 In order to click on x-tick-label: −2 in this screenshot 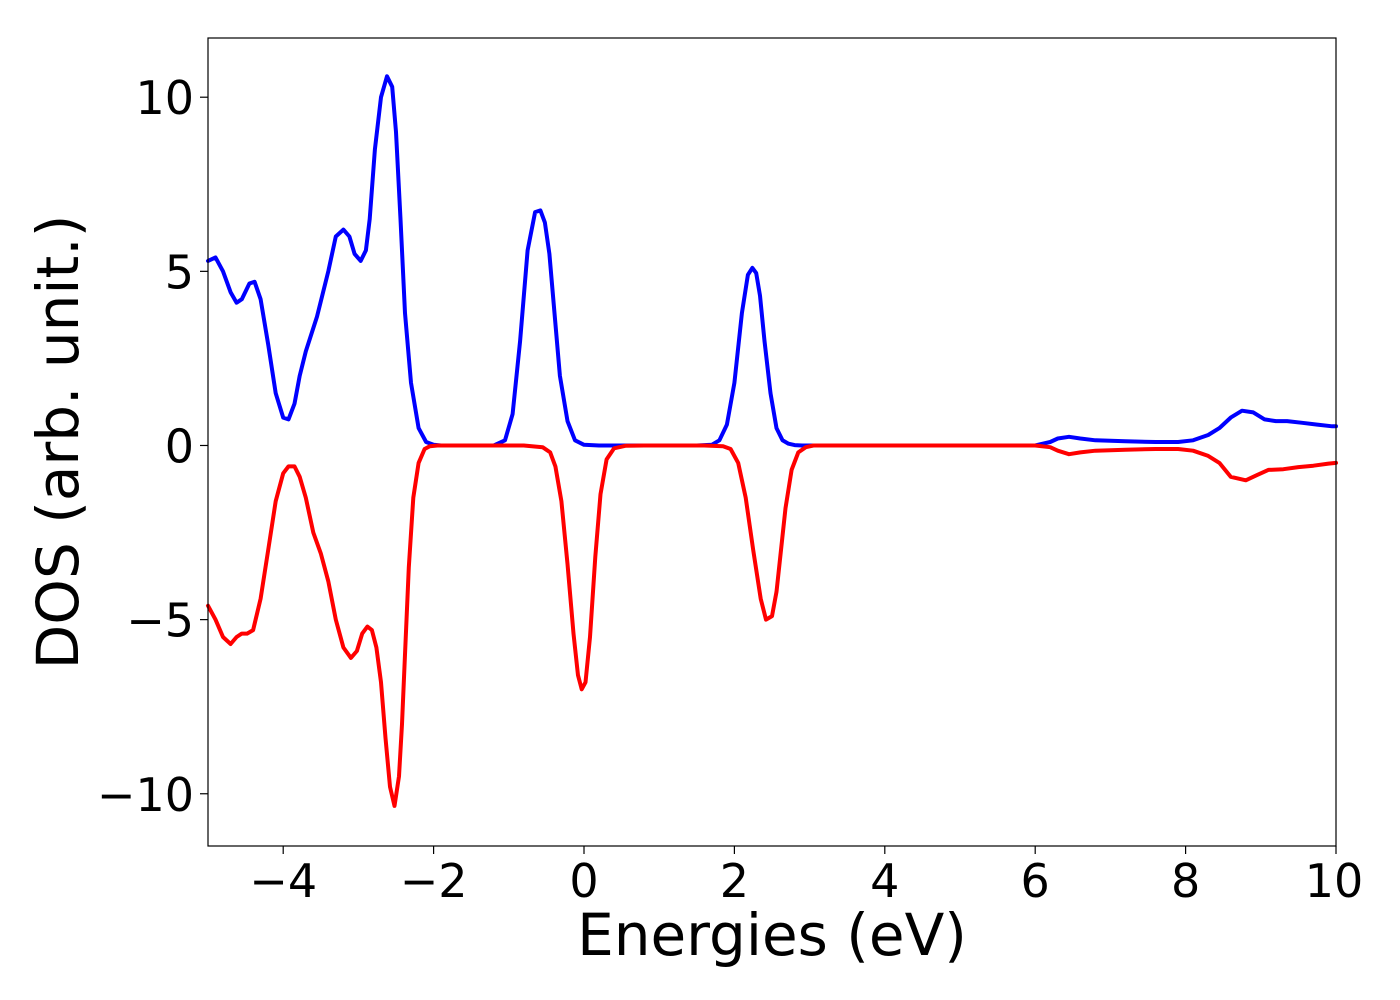, I will do `click(434, 881)`.